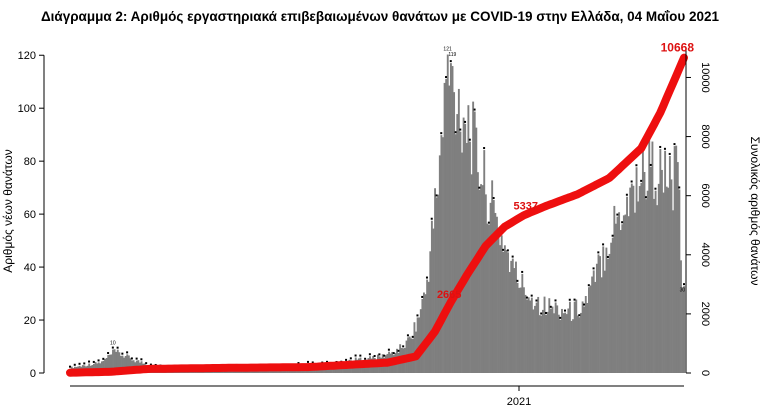 Image resolution: width=760 pixels, height=418 pixels. What do you see at coordinates (705, 77) in the screenshot?
I see `right-tick-label-10000: 10000` at bounding box center [705, 77].